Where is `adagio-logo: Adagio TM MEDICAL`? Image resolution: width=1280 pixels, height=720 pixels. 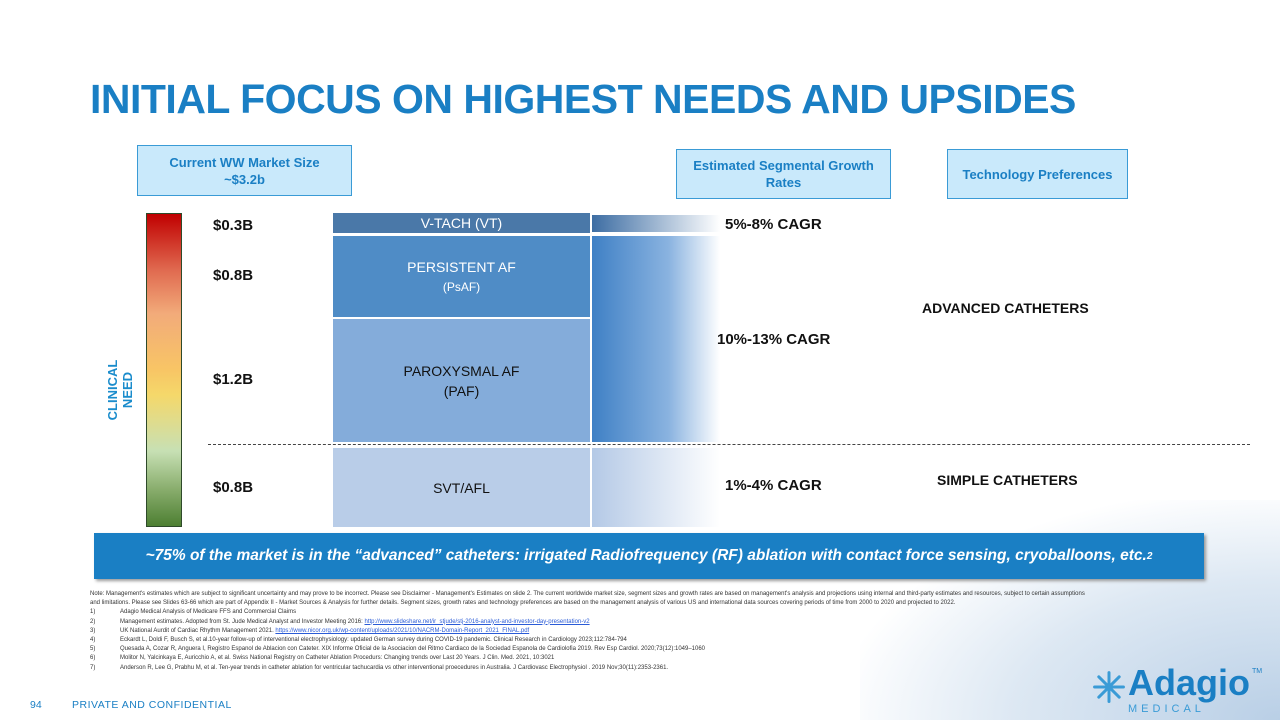 adagio-logo: Adagio TM MEDICAL is located at coordinates (1184, 692).